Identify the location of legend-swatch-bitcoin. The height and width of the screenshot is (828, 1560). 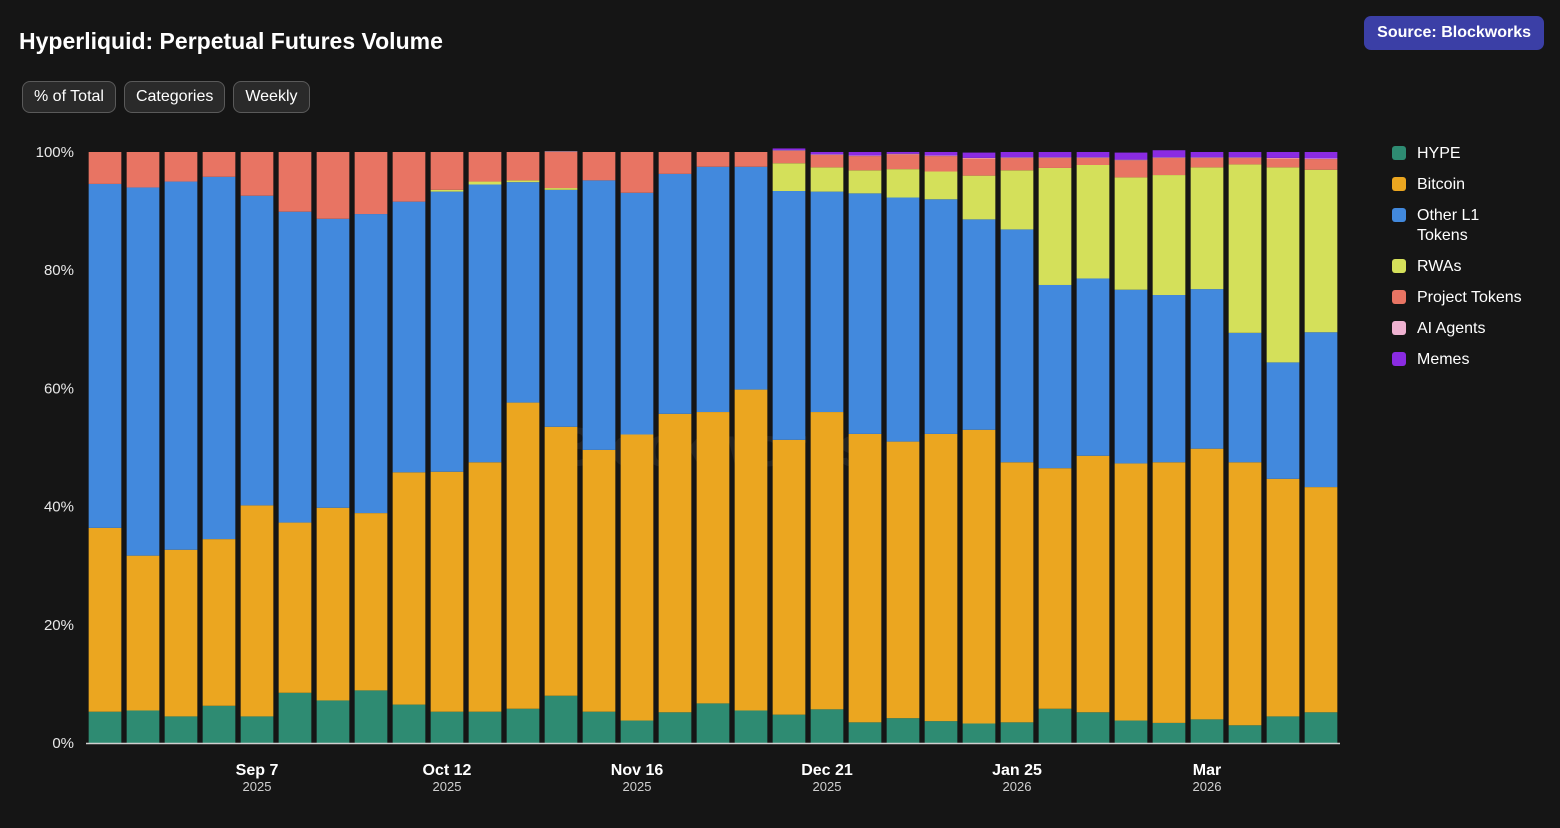
(1399, 184).